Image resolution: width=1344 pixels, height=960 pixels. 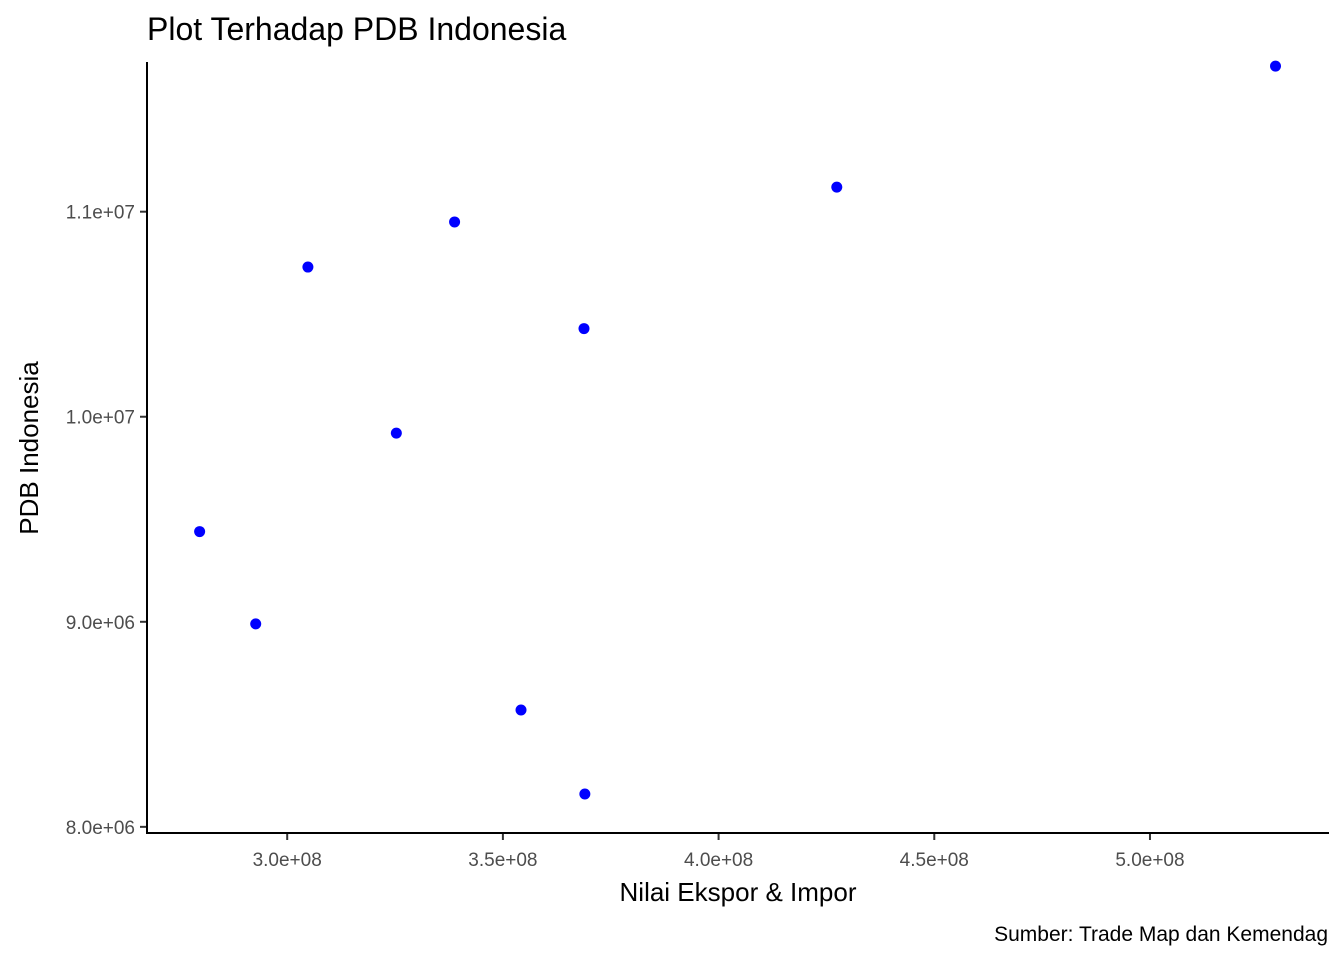 What do you see at coordinates (1149, 860) in the screenshot?
I see `x-tick-label: 5.0e+08` at bounding box center [1149, 860].